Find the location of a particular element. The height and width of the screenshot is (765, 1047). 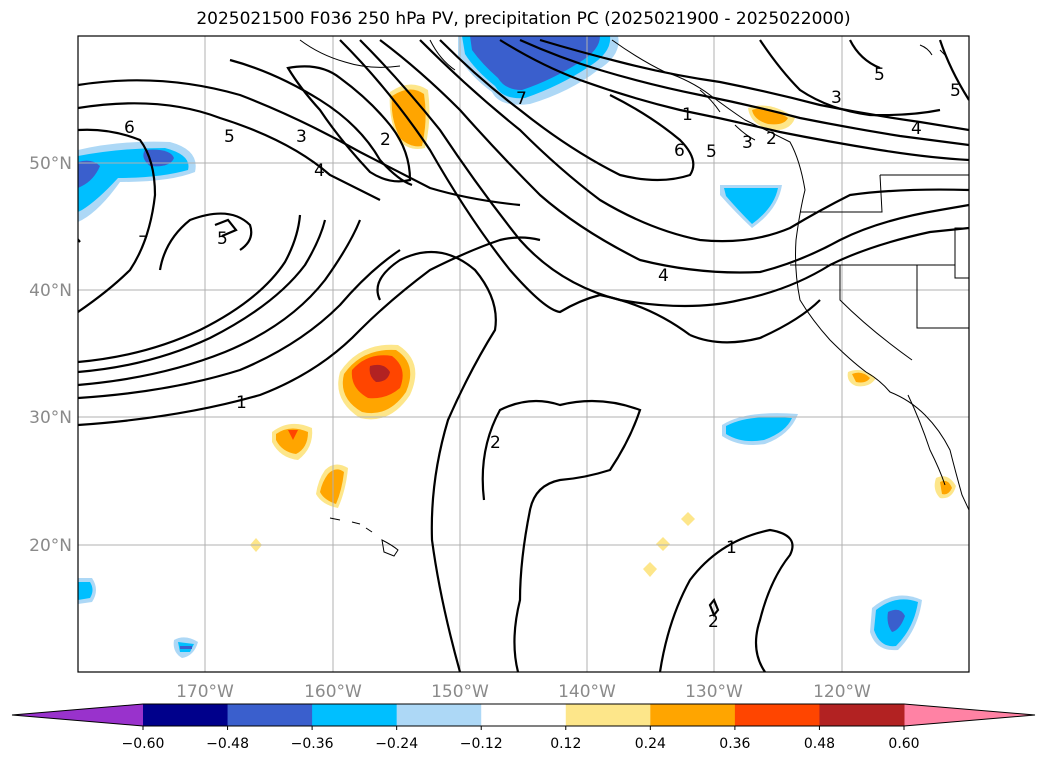

lat-tick-label: 40°N is located at coordinates (50, 291).